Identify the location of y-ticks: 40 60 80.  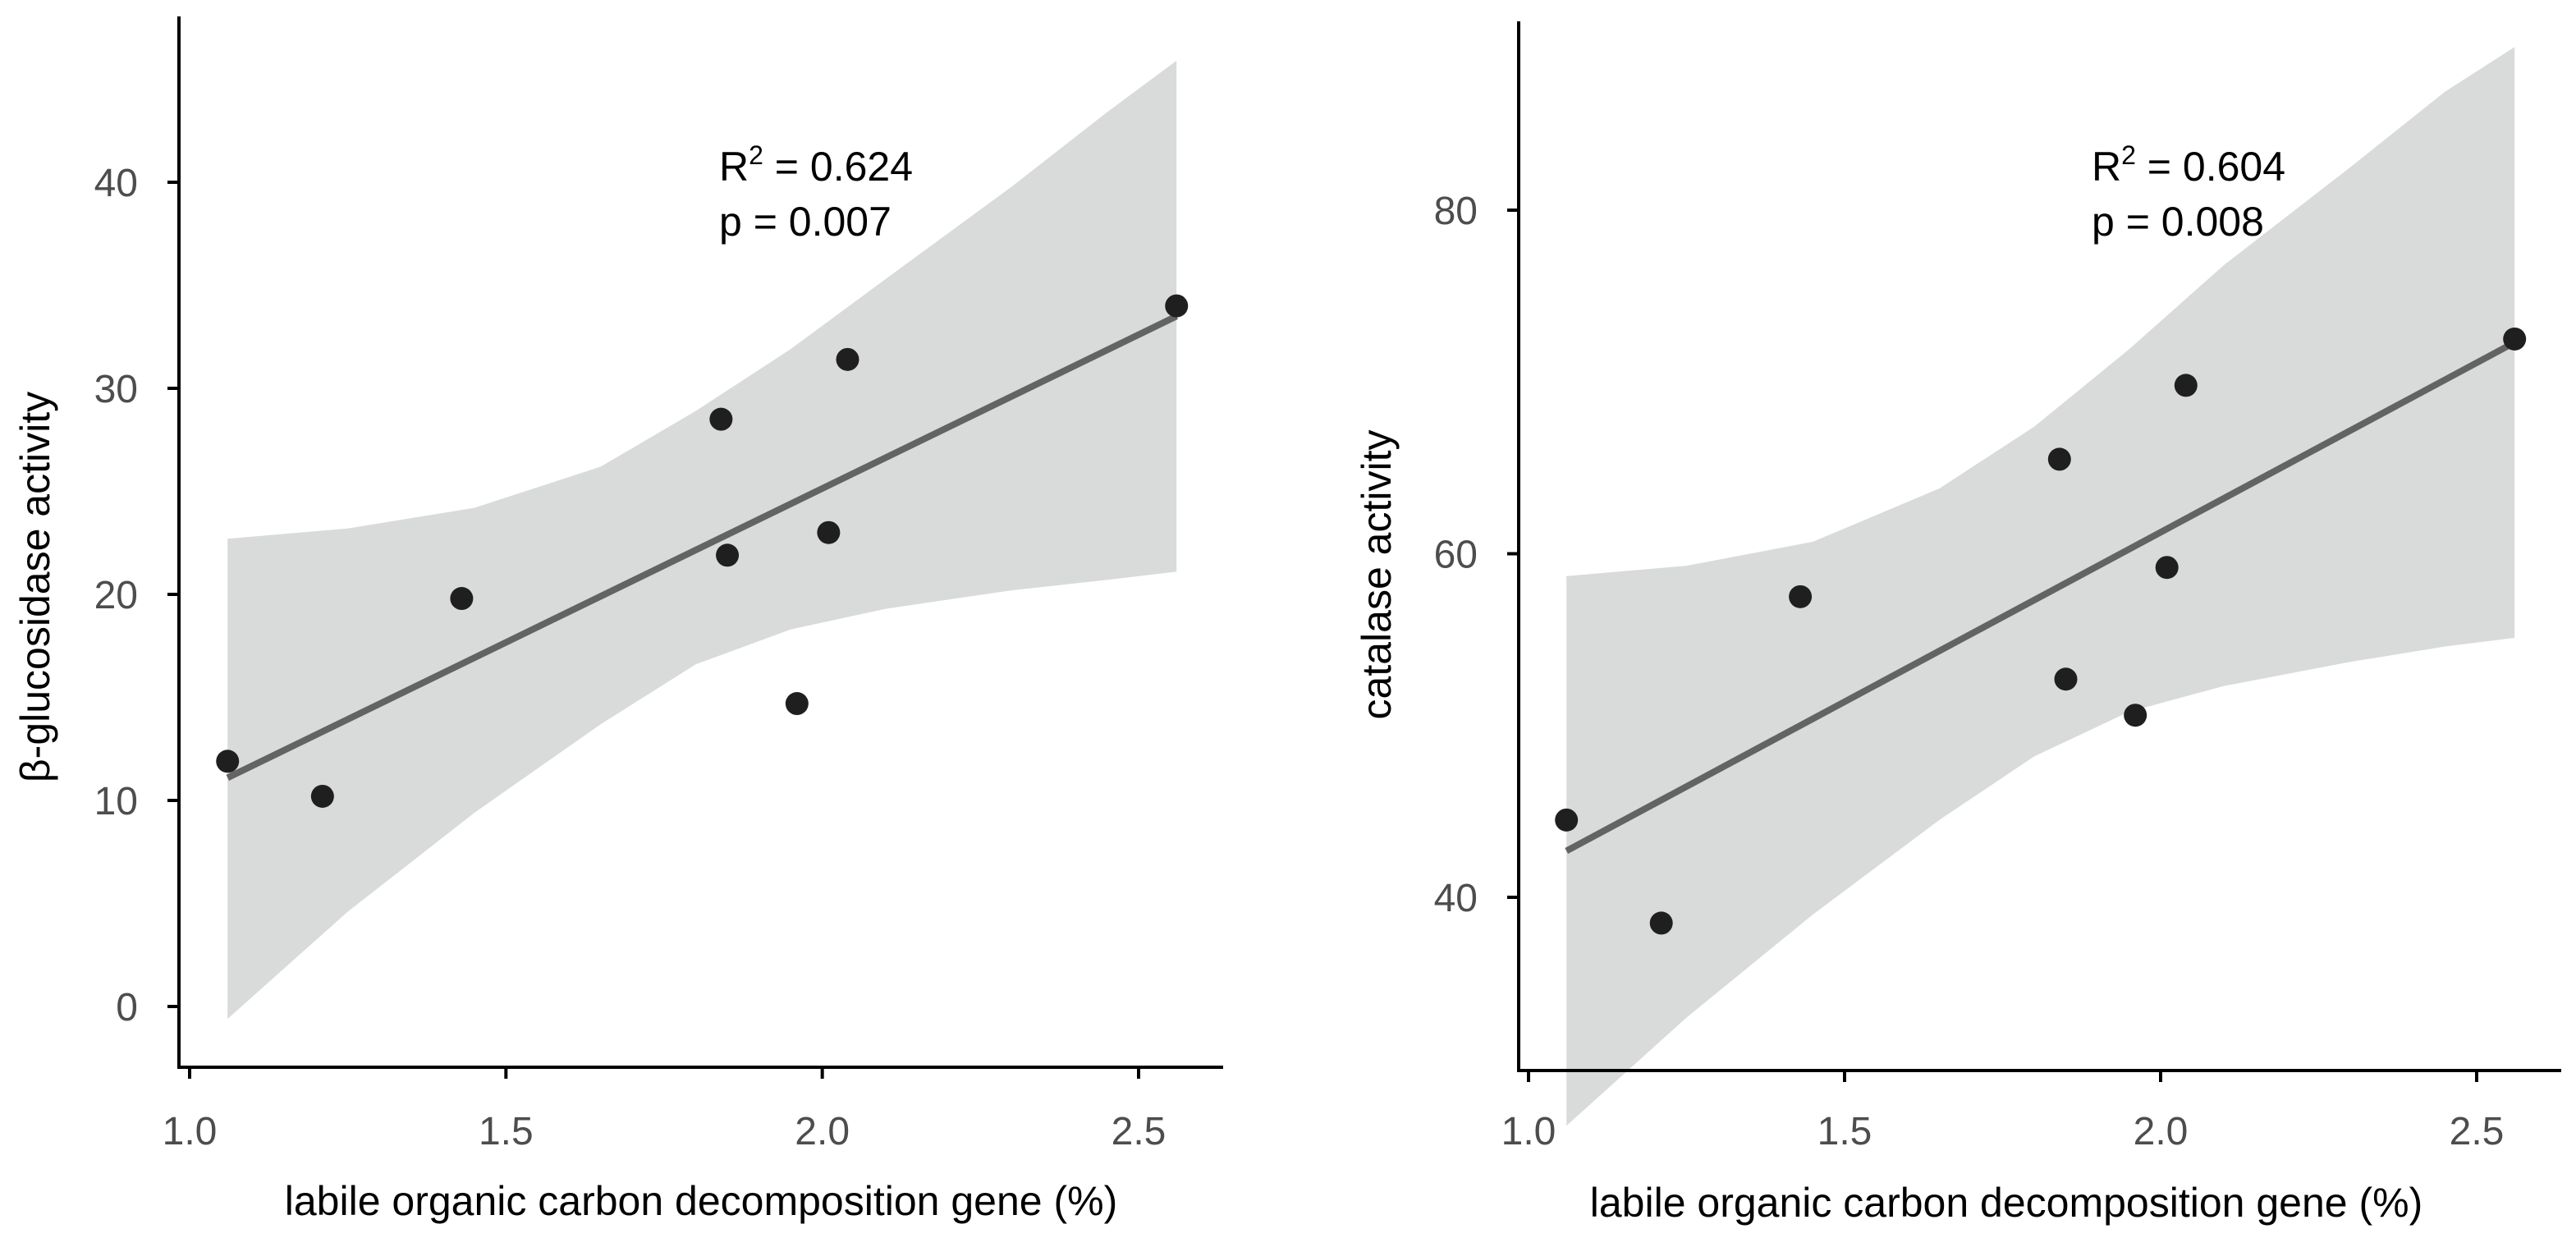
(1476, 555).